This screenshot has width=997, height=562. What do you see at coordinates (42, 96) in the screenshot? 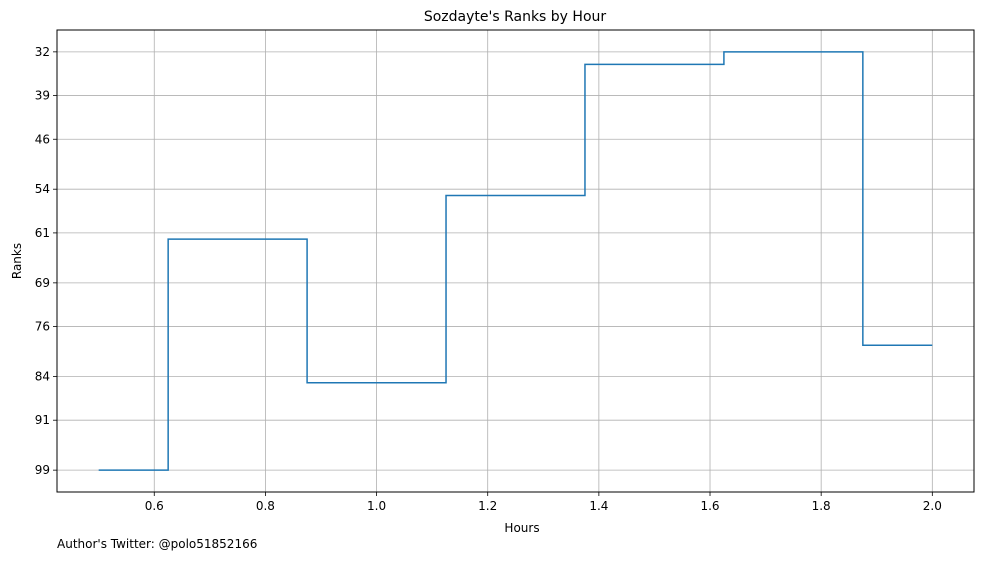
I see `y-tick-label: 39` at bounding box center [42, 96].